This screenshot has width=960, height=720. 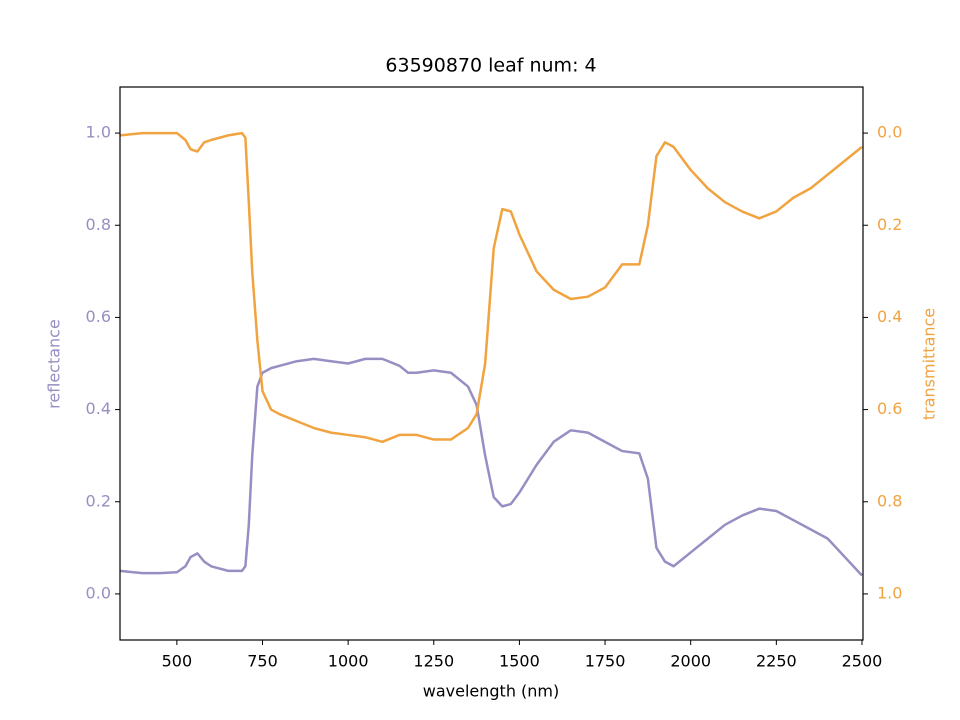 I want to click on y-tick-label: 0.6, so click(x=98, y=316).